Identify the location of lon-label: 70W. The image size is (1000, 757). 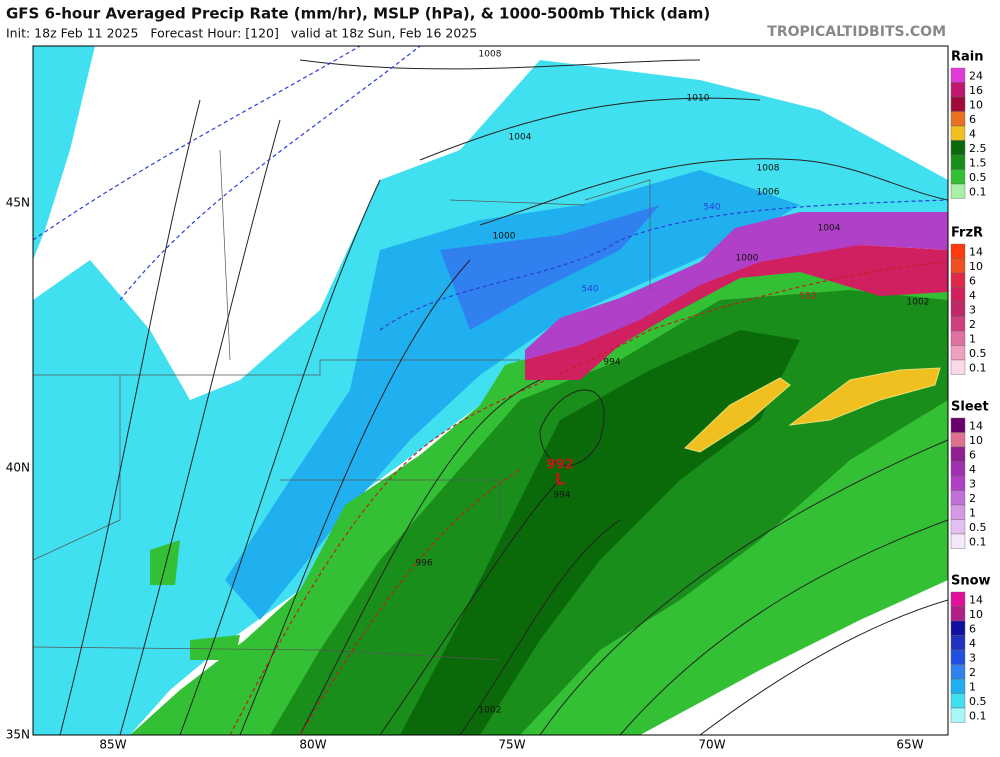
(711, 745).